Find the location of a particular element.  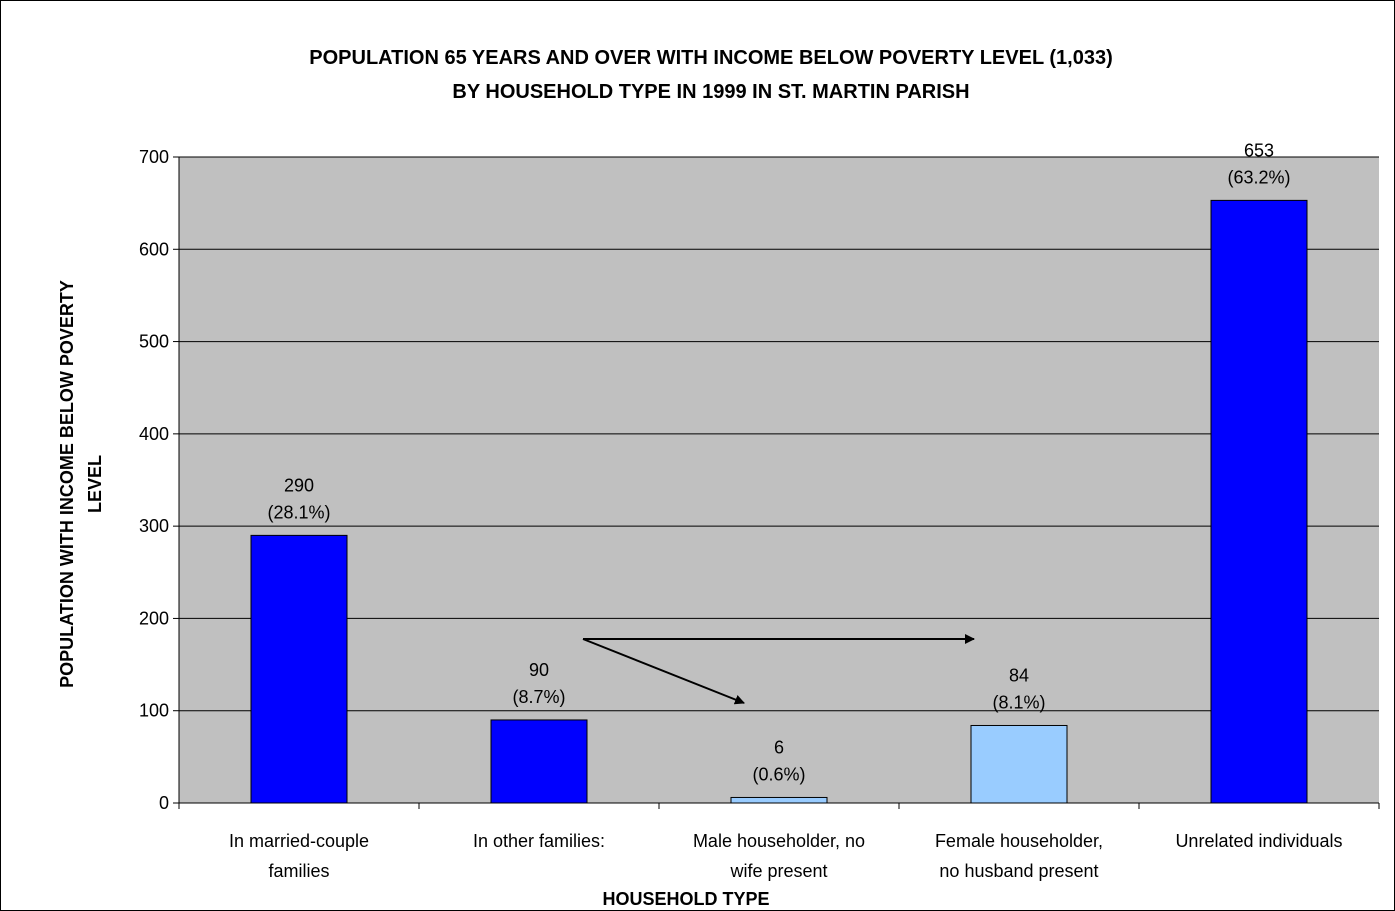

data-label-value: 653 is located at coordinates (1259, 150).